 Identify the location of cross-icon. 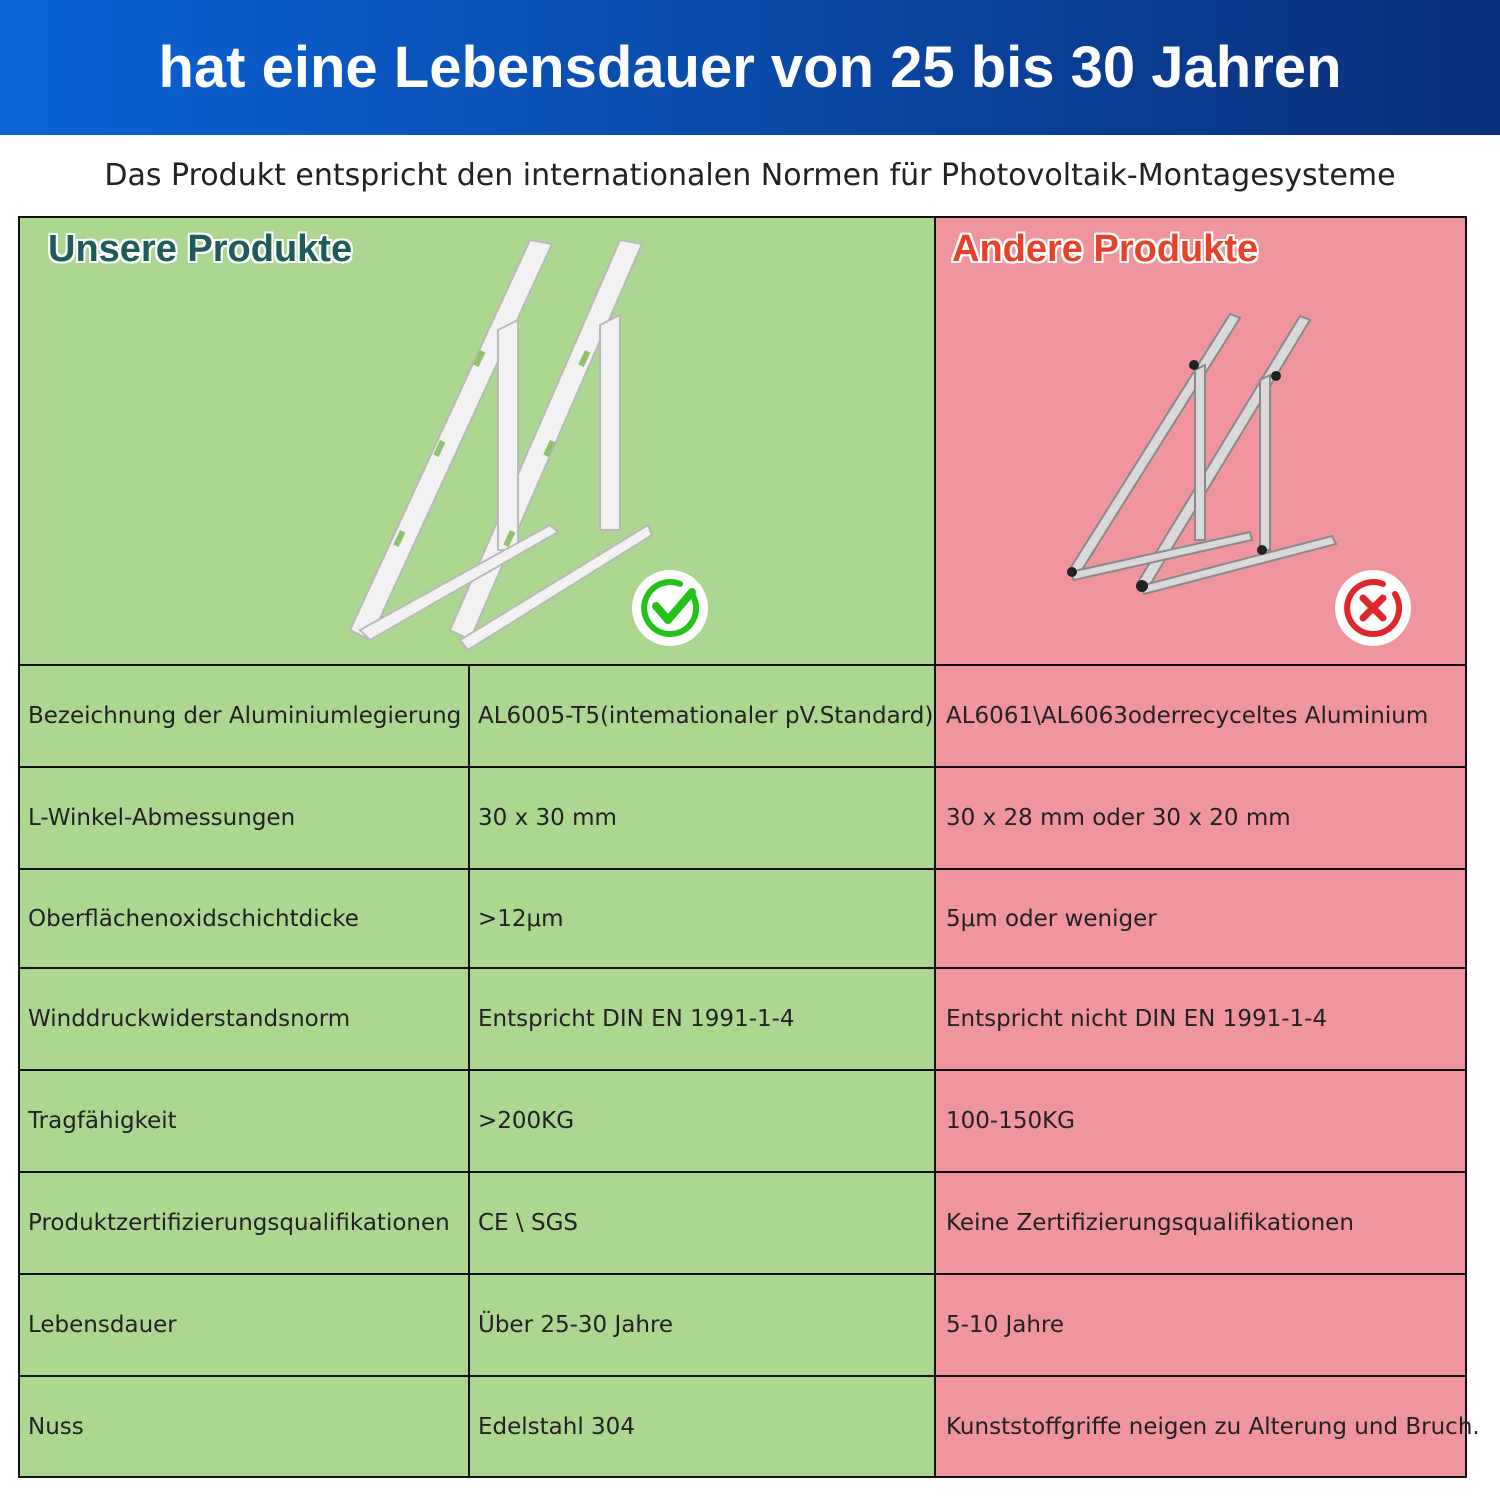
(1373, 608).